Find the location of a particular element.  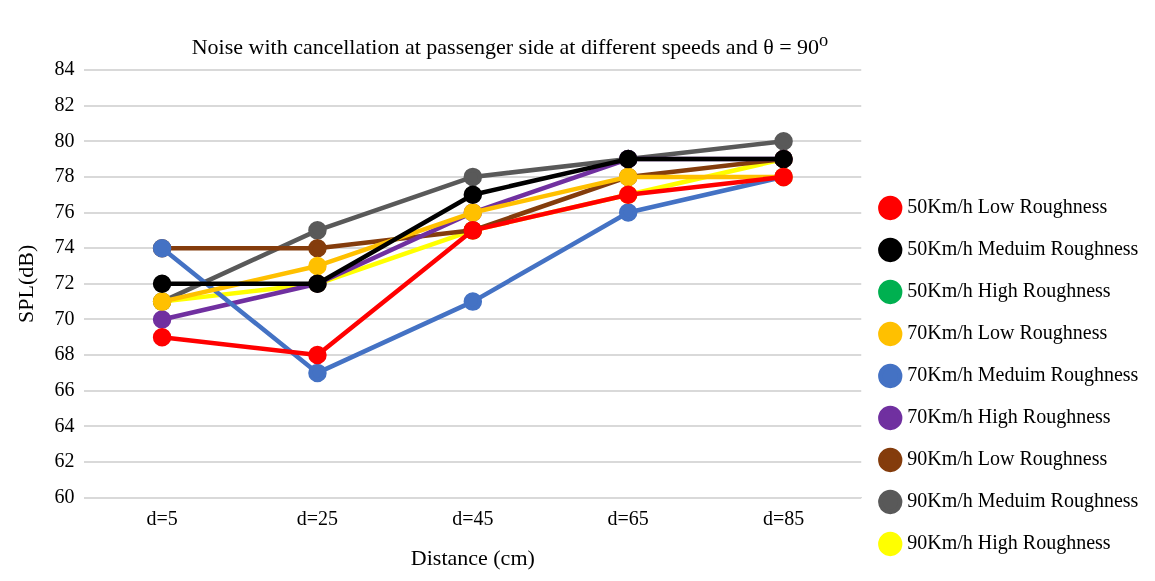

y-tick-label: 80 is located at coordinates (64, 139).